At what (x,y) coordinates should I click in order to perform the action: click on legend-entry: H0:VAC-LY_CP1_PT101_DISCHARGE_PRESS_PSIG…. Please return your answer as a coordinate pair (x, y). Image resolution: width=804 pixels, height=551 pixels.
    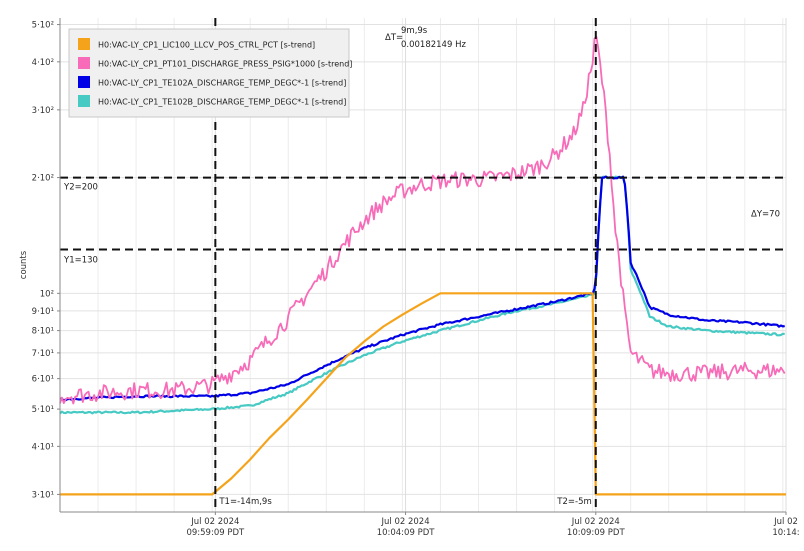
    Looking at the image, I should click on (225, 64).